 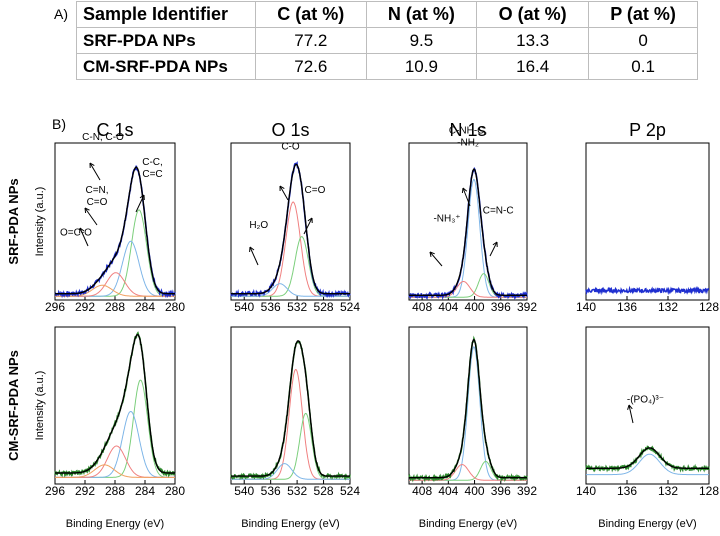 What do you see at coordinates (166, 14) in the screenshot?
I see `header-sample-identifier: Sample Identifier` at bounding box center [166, 14].